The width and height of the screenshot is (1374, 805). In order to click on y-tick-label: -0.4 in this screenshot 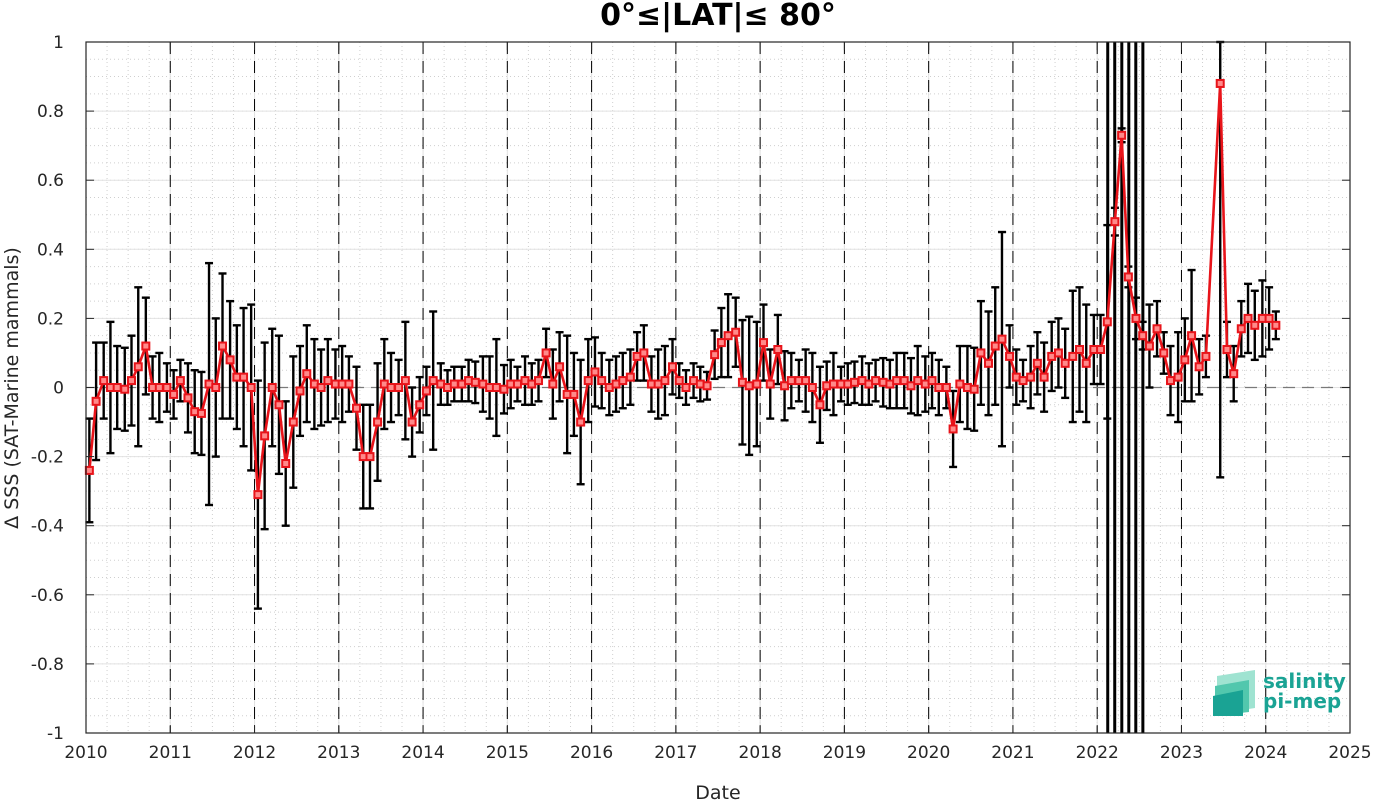, I will do `click(47, 527)`.